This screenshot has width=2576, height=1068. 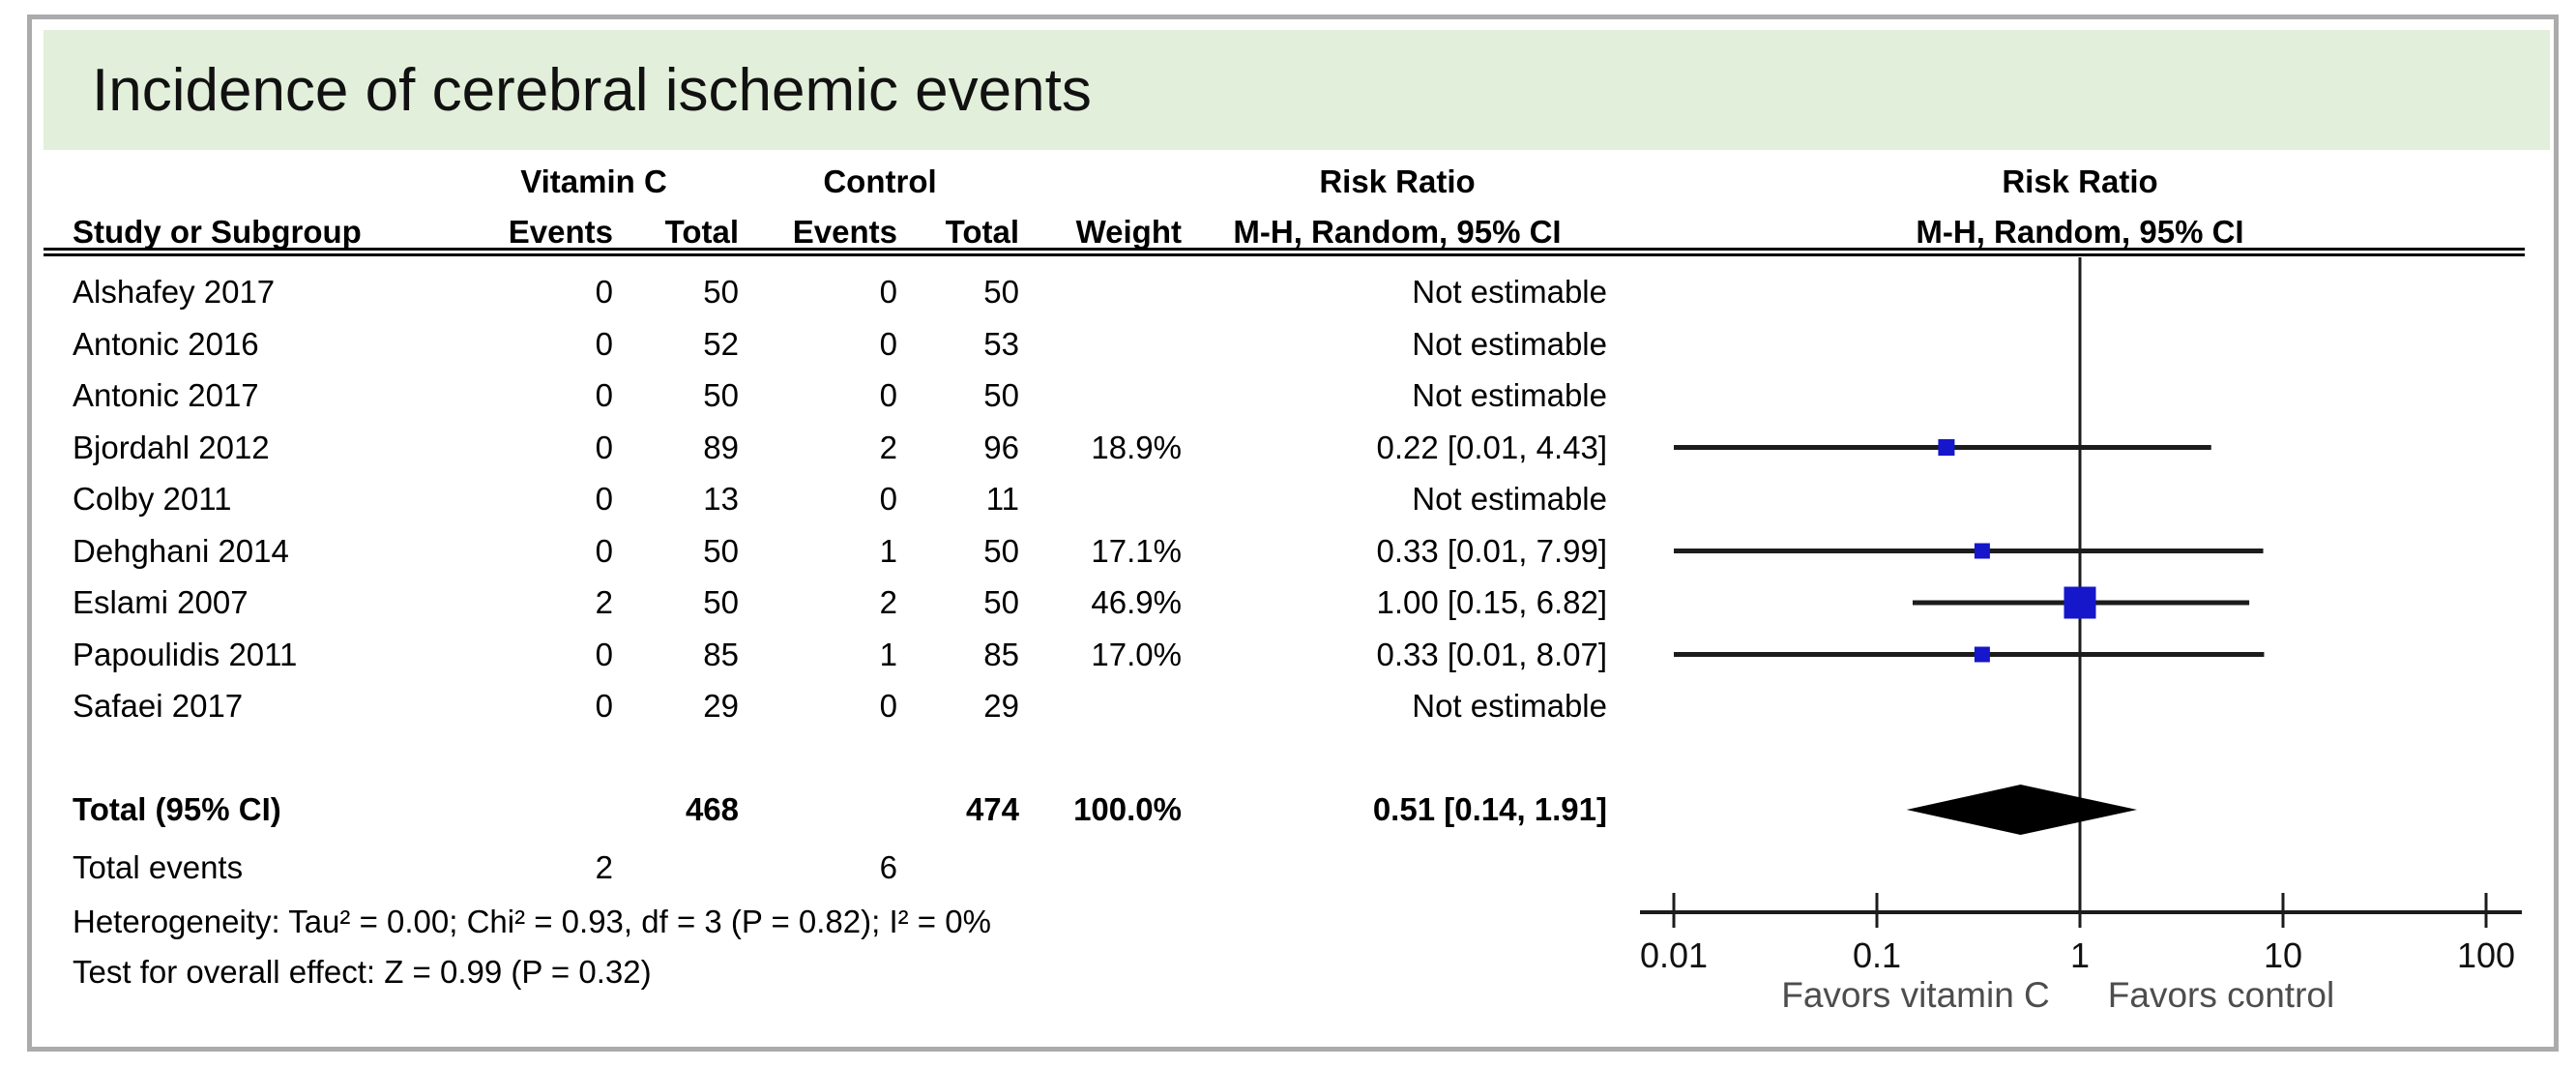 I want to click on study-label: Alshafey 2017, so click(x=174, y=292).